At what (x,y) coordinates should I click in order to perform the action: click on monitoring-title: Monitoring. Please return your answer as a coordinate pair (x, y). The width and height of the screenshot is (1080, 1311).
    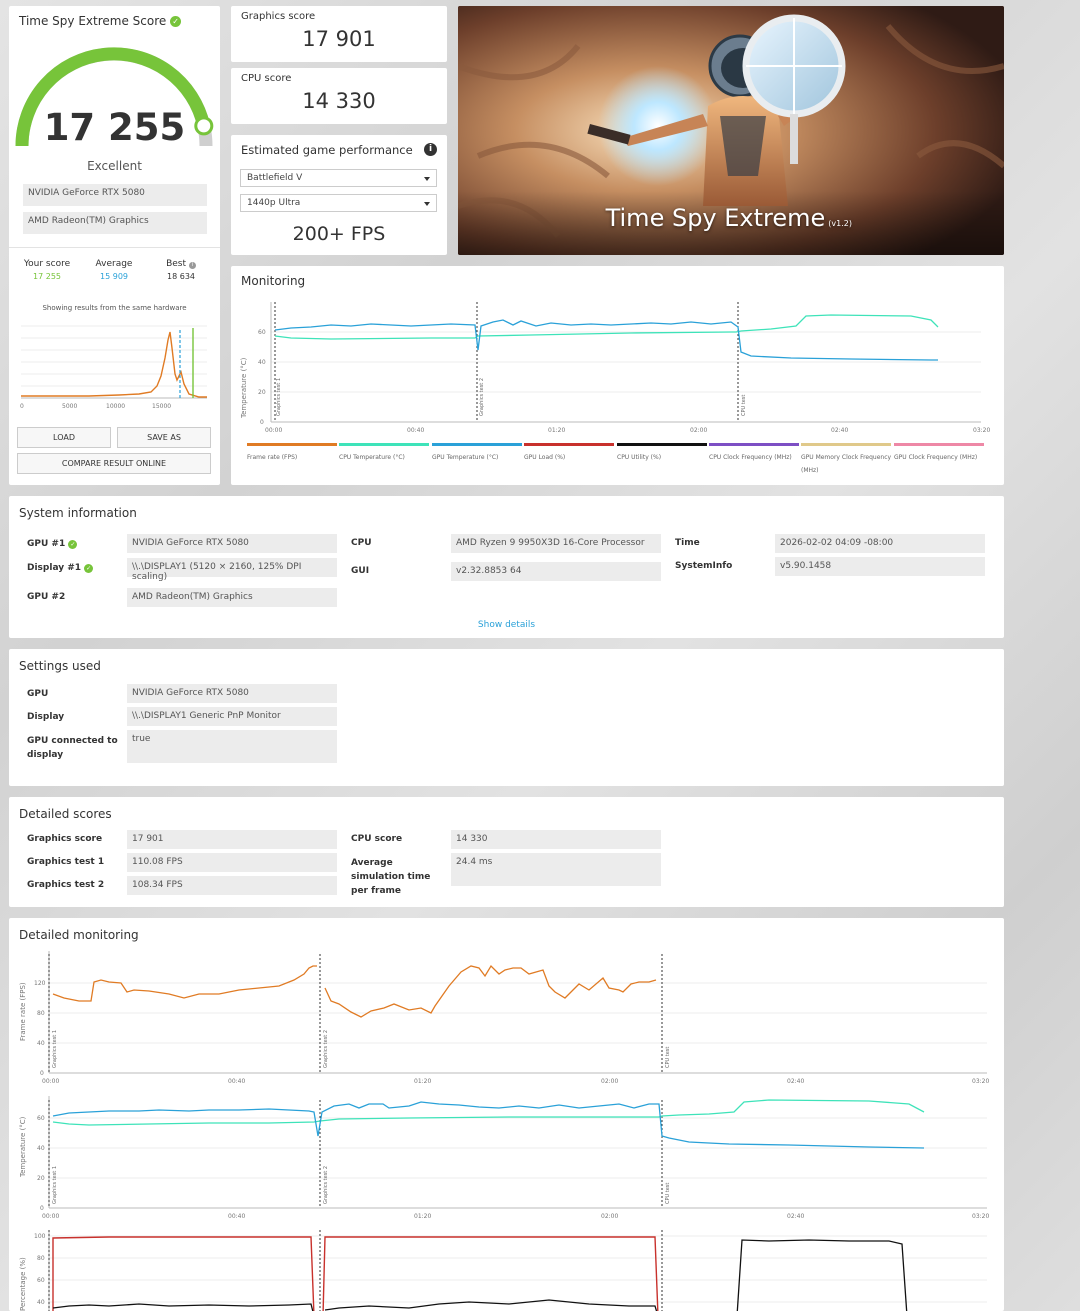
    Looking at the image, I should click on (273, 281).